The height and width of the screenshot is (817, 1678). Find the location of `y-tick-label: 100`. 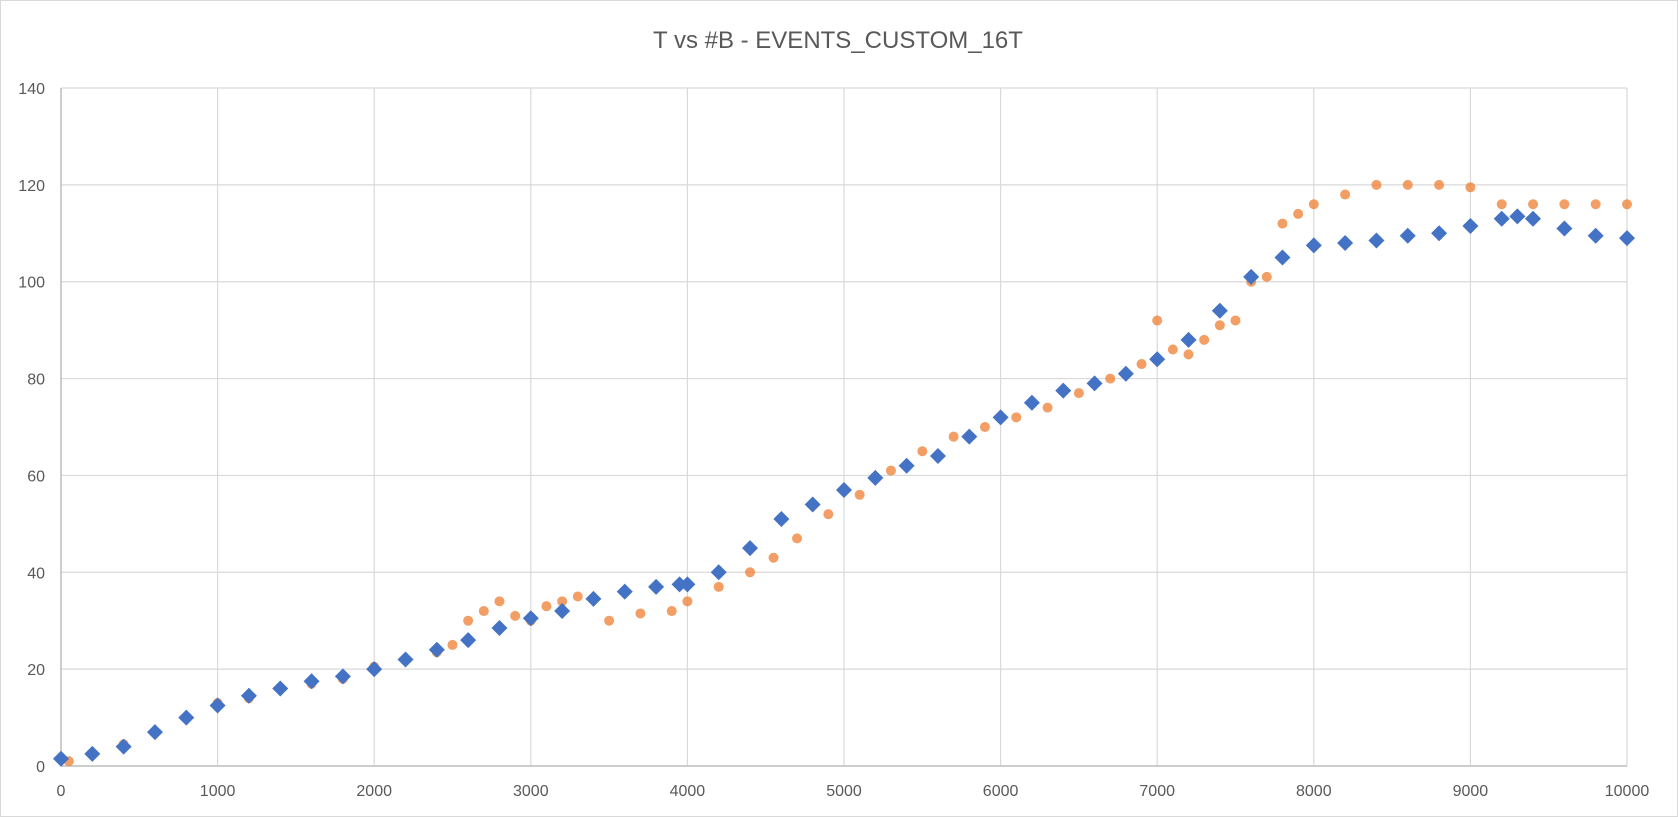

y-tick-label: 100 is located at coordinates (31, 283).